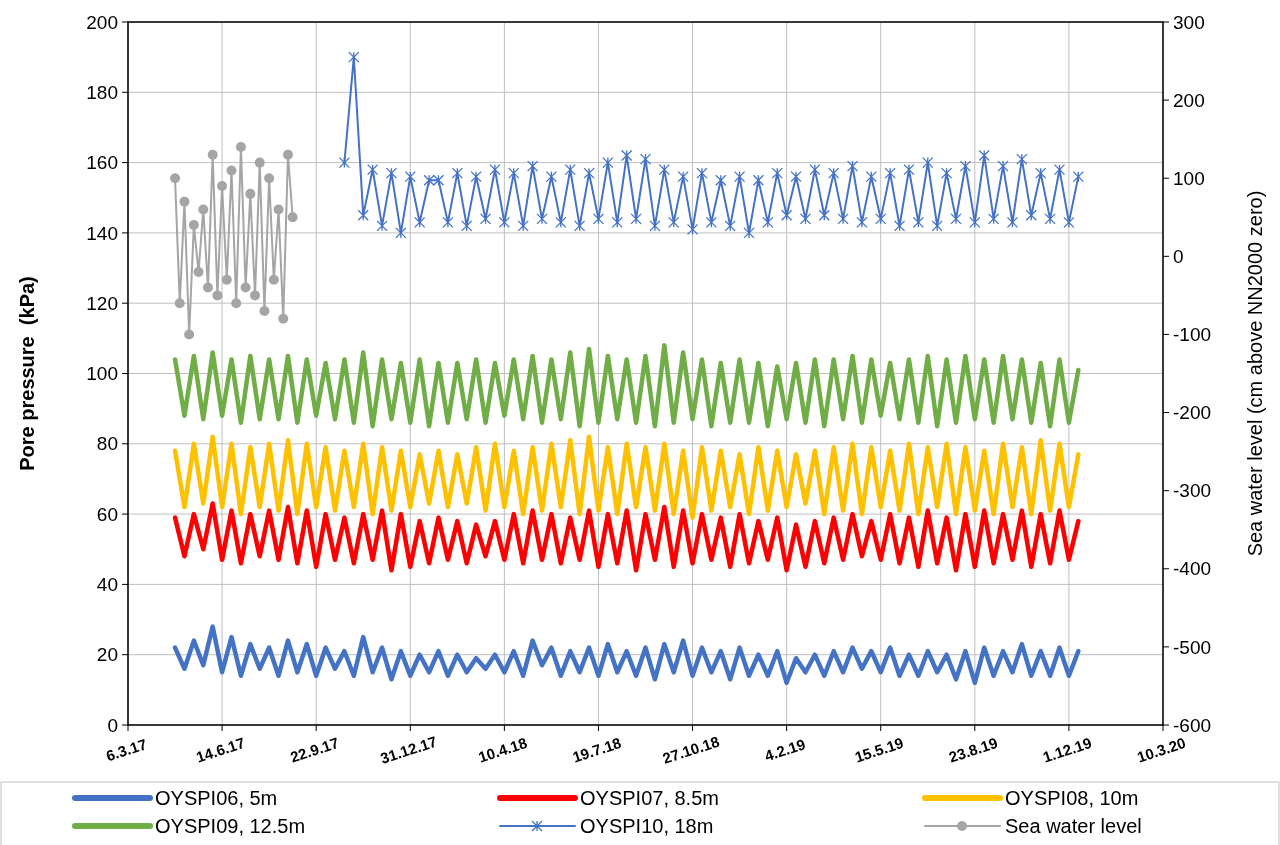 This screenshot has height=845, width=1280. Describe the element at coordinates (107, 514) in the screenshot. I see `y-tick-label: 60` at that location.